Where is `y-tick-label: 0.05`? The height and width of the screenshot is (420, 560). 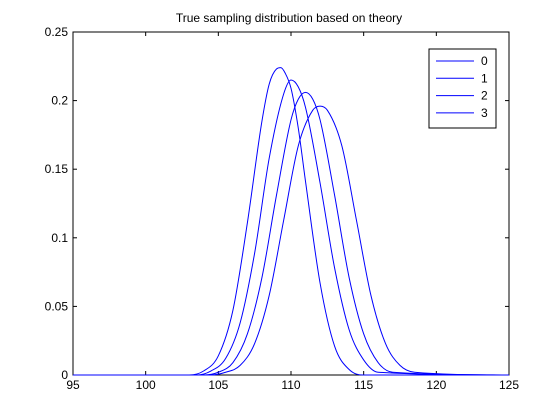 y-tick-label: 0.05 is located at coordinates (57, 306).